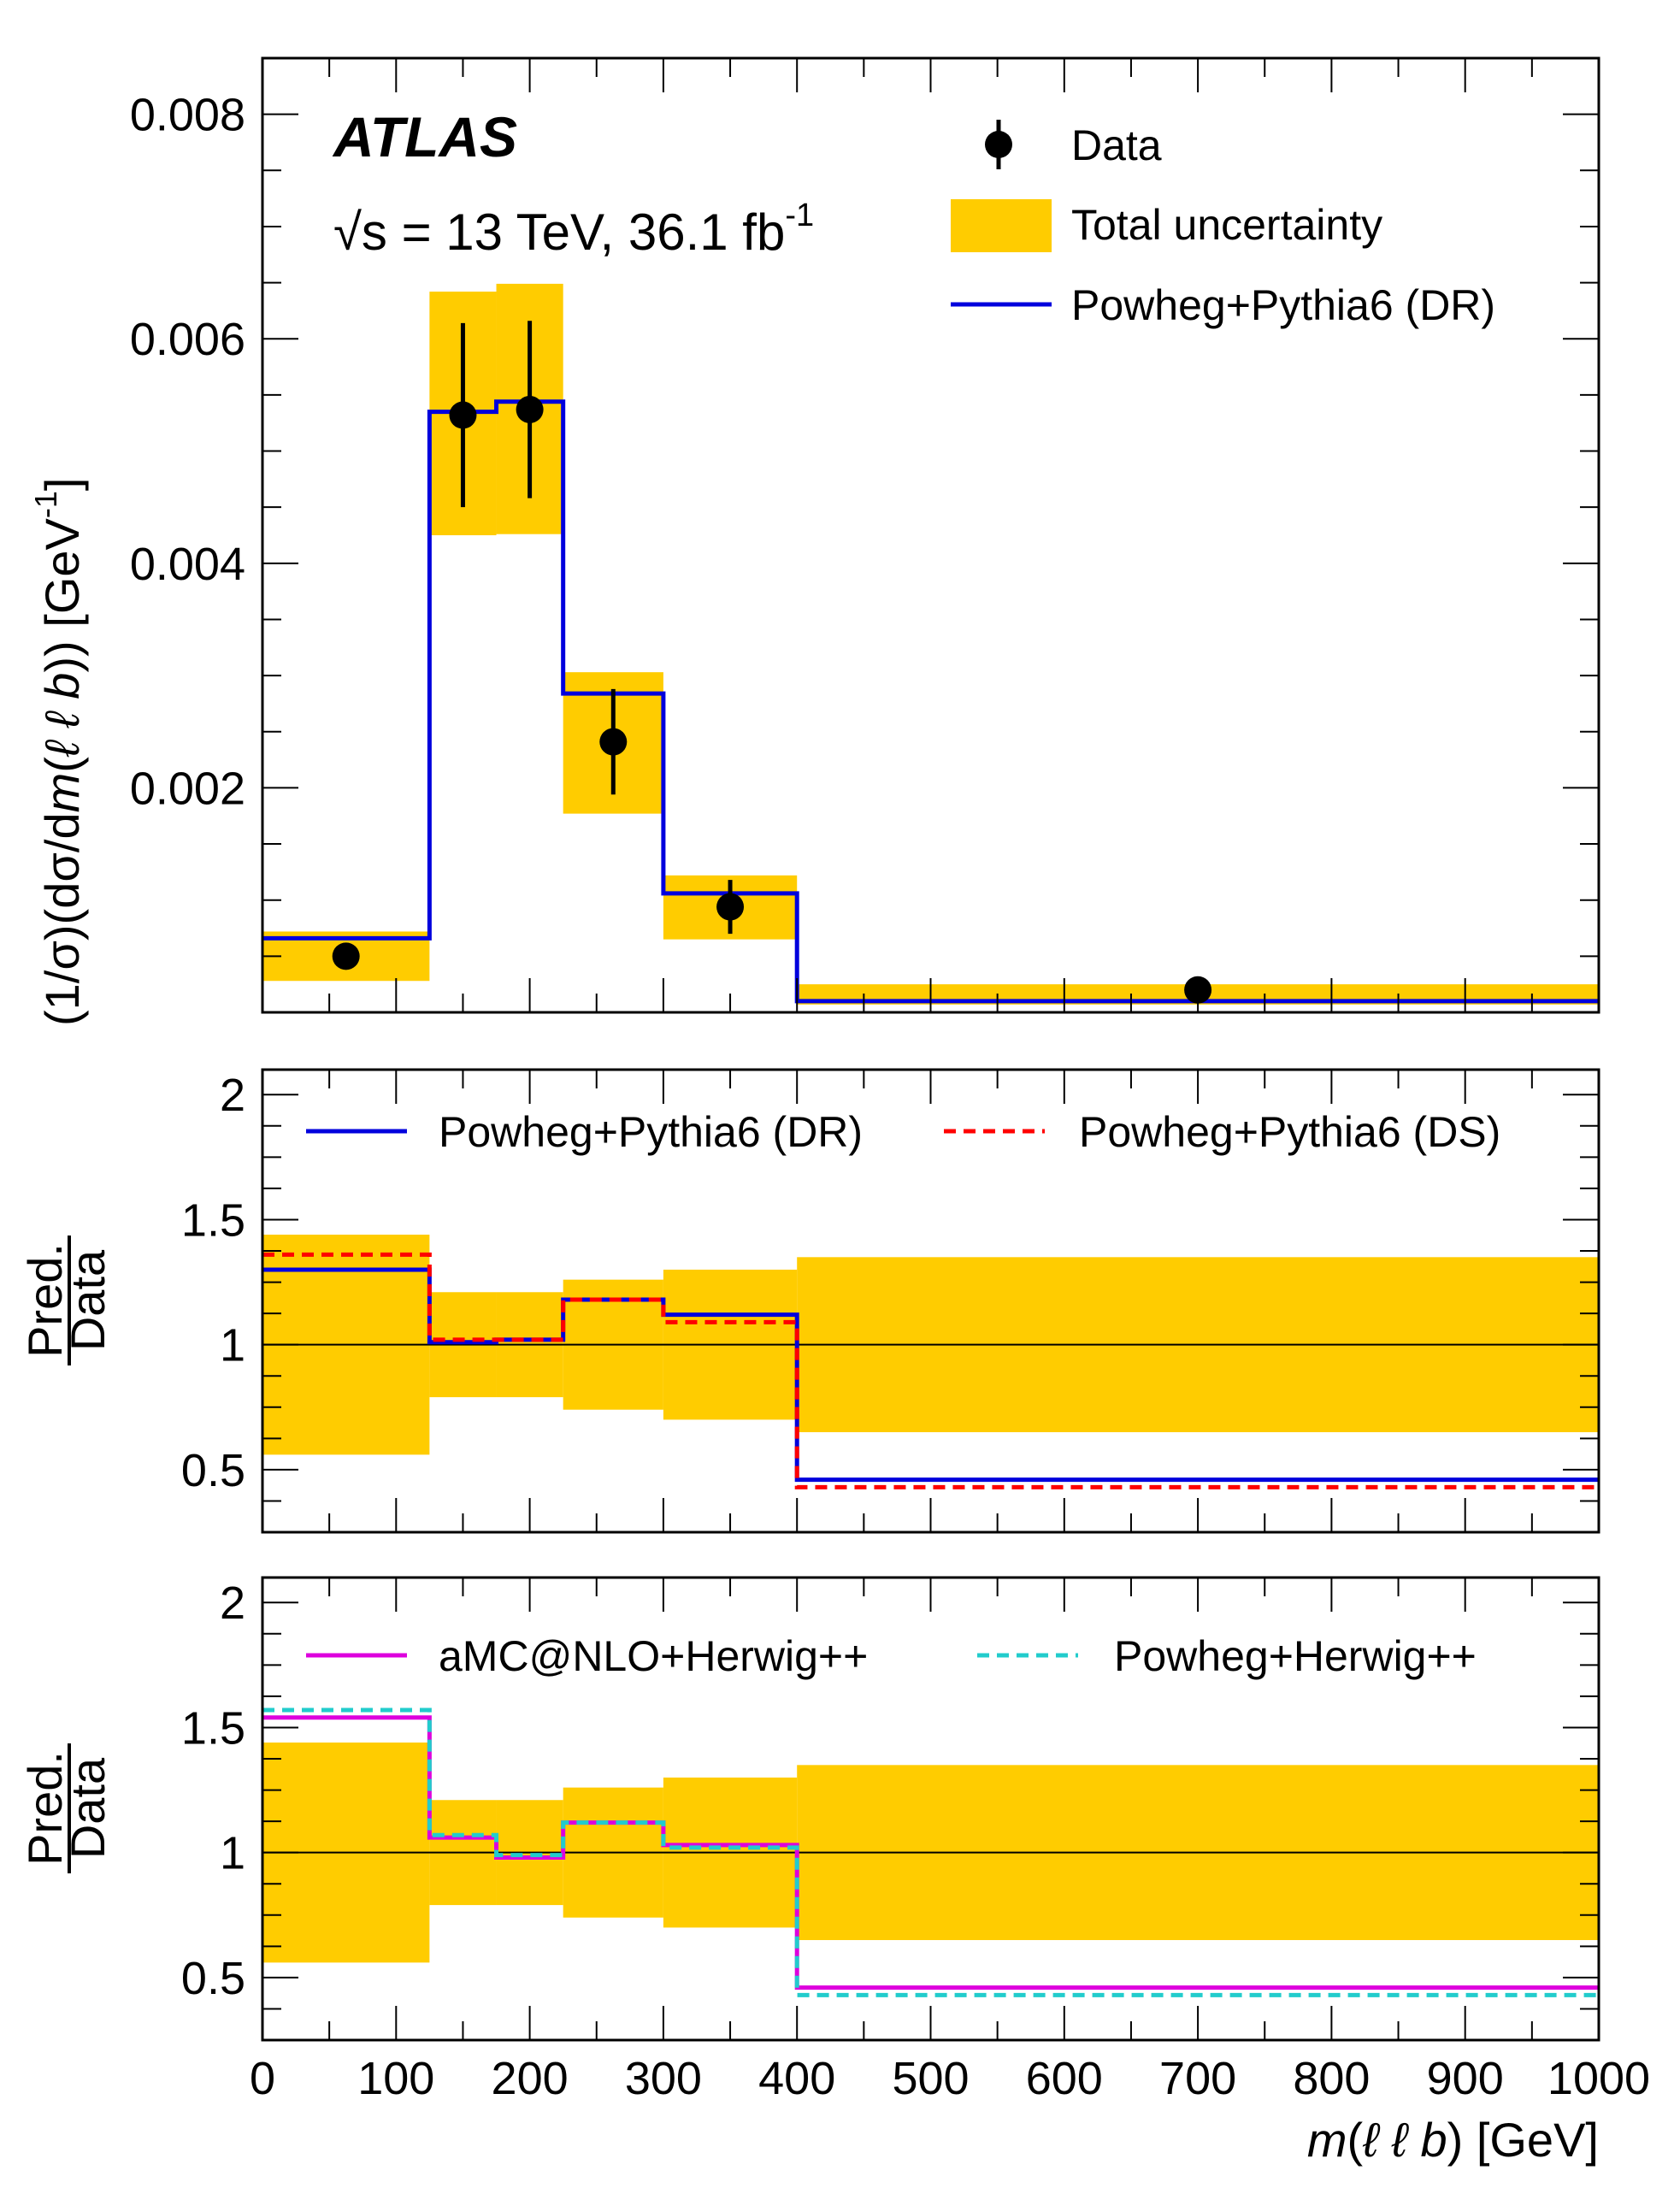  I want to click on x-tick-label: 800, so click(1331, 2078).